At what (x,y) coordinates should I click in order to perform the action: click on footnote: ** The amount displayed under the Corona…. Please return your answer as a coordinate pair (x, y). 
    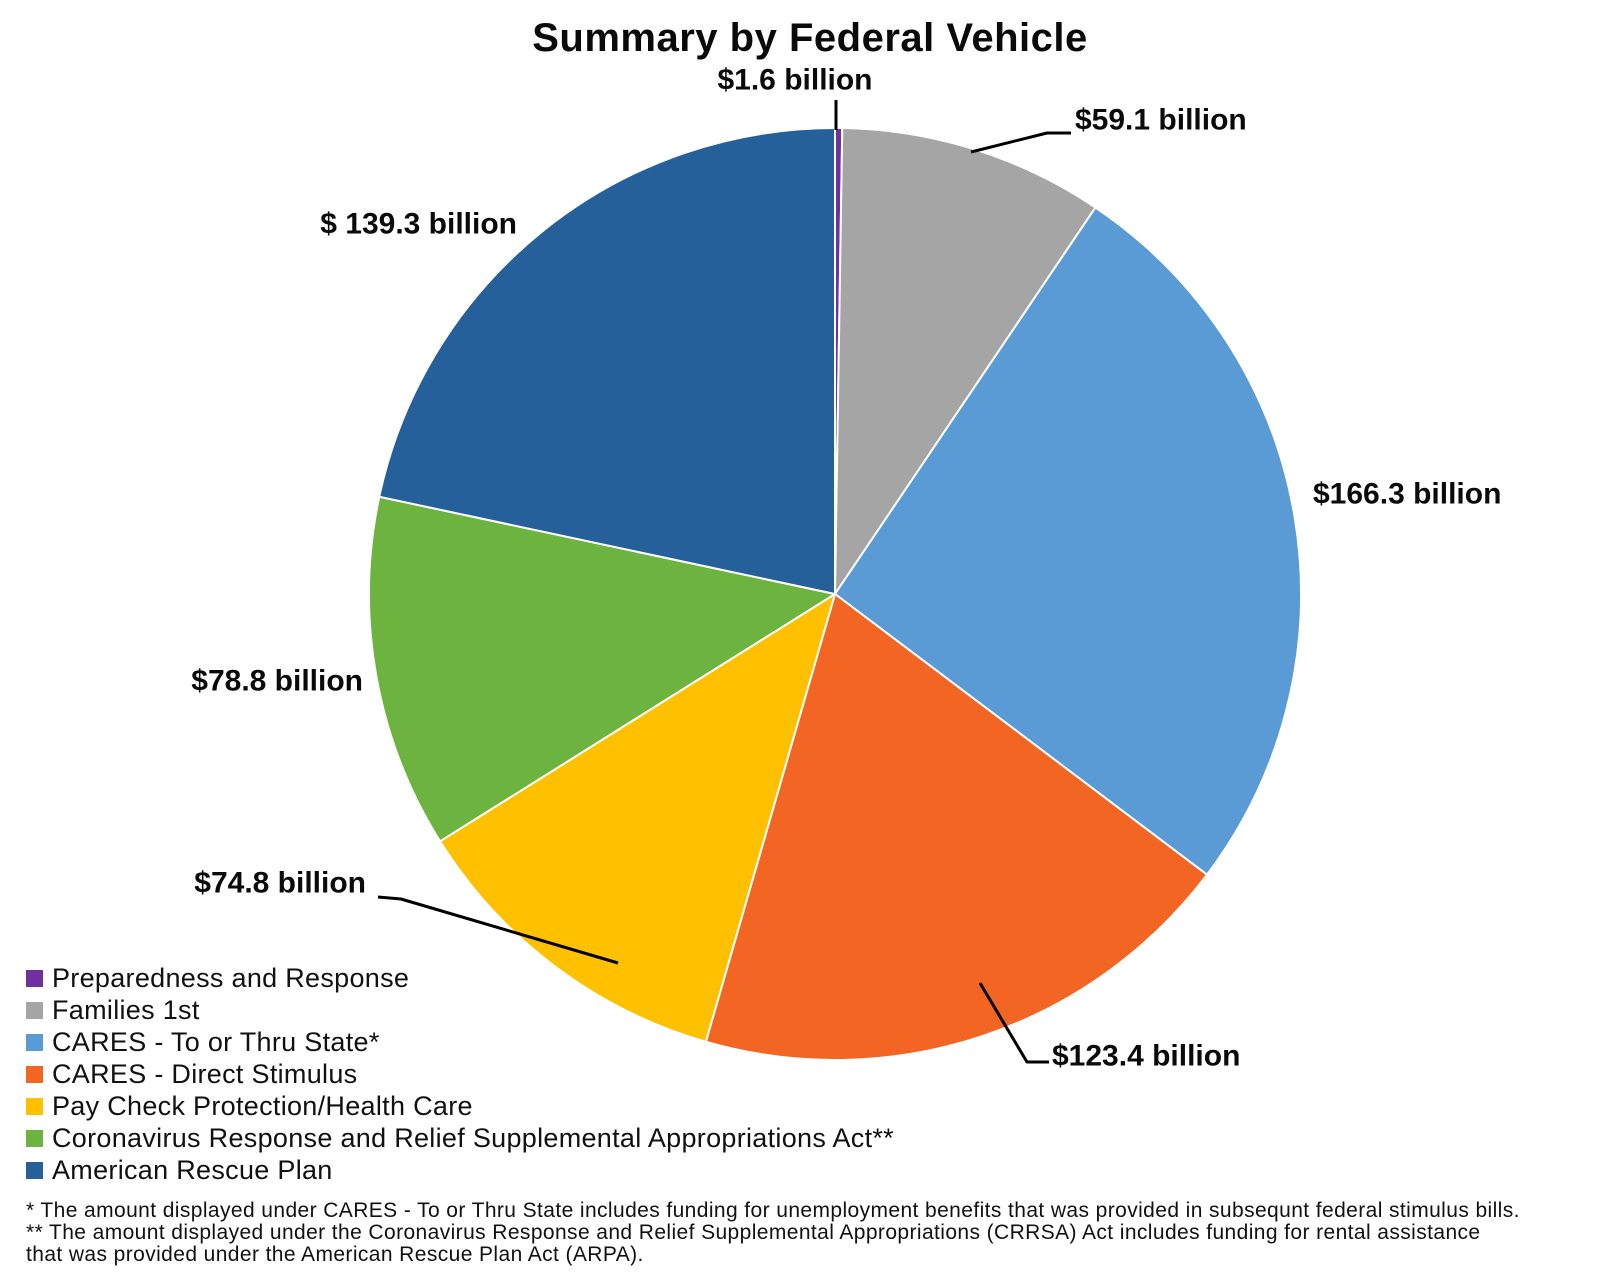
    Looking at the image, I should click on (753, 1232).